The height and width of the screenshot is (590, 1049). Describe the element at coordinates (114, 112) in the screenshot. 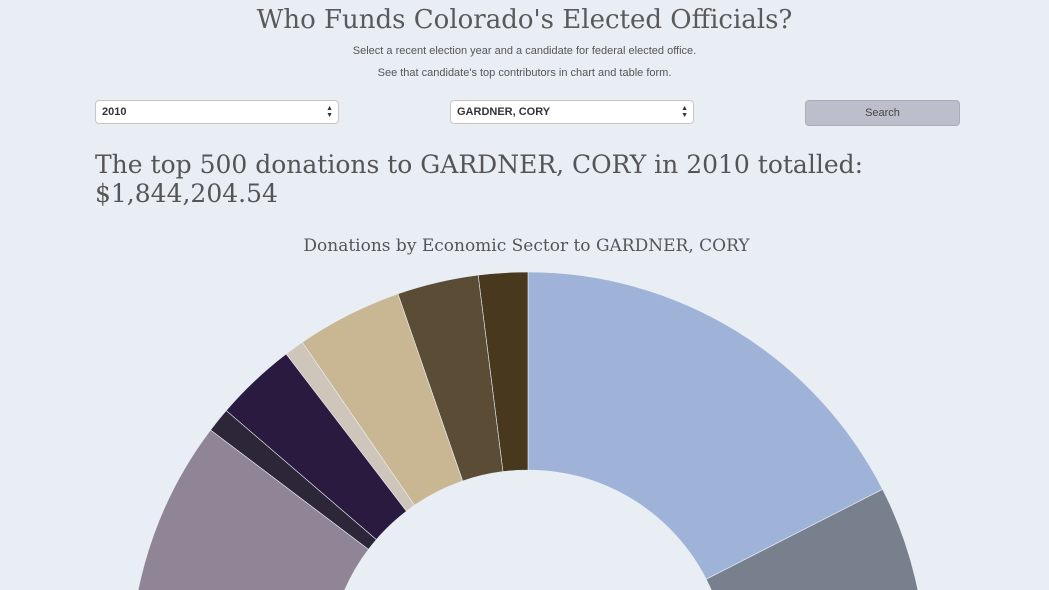

I see `year-select-value: 2010` at that location.